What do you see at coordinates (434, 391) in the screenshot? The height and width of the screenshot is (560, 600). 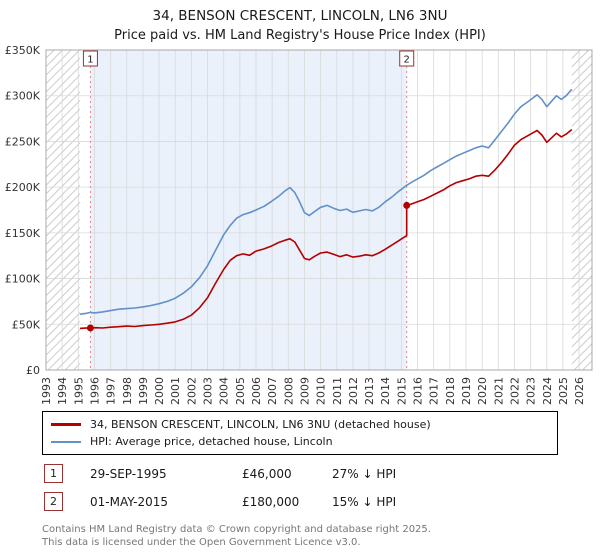 I see `svg-text: 2017` at bounding box center [434, 391].